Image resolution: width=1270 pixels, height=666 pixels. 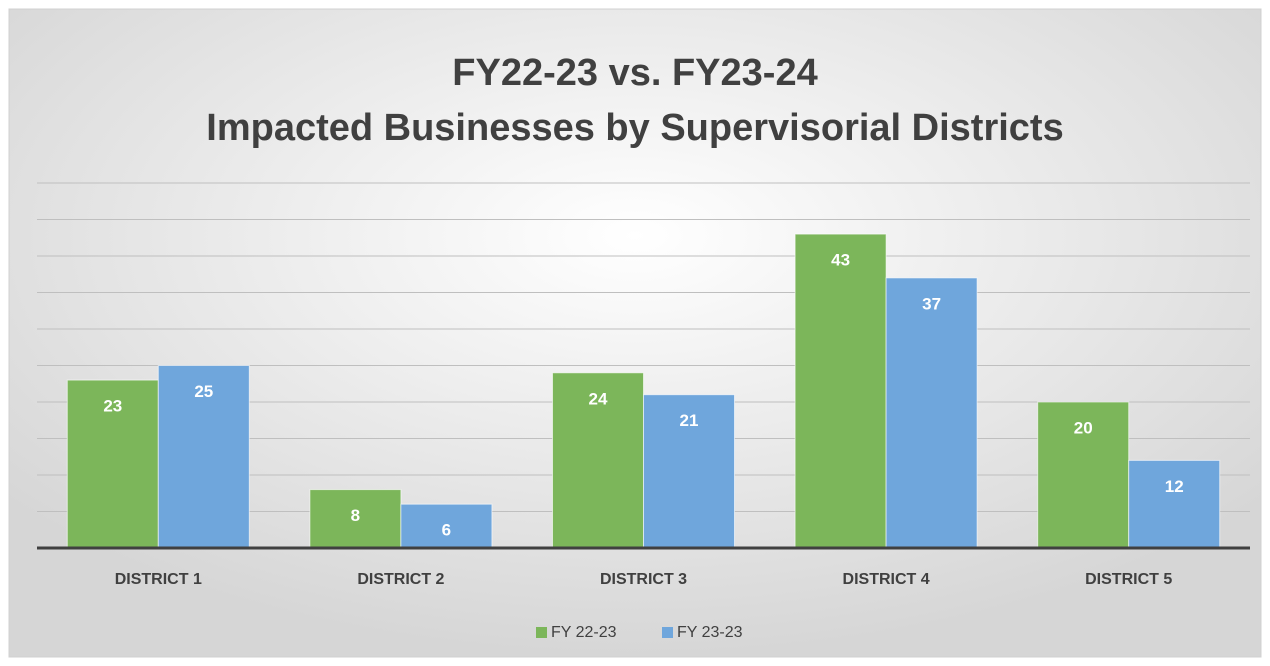 What do you see at coordinates (634, 73) in the screenshot?
I see `chart-title: FY22-23 vs. FY23-24` at bounding box center [634, 73].